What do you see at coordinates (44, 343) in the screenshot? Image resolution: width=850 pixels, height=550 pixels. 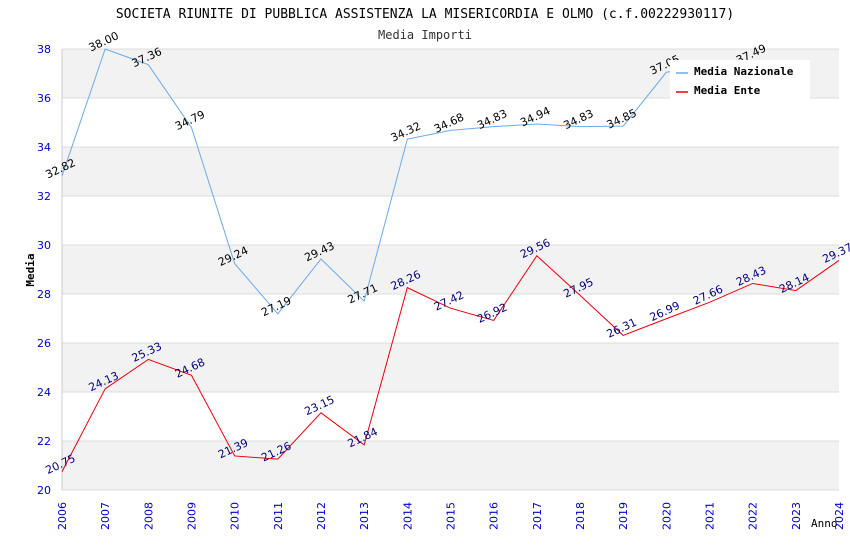 I see `y-tick-label: 26` at bounding box center [44, 343].